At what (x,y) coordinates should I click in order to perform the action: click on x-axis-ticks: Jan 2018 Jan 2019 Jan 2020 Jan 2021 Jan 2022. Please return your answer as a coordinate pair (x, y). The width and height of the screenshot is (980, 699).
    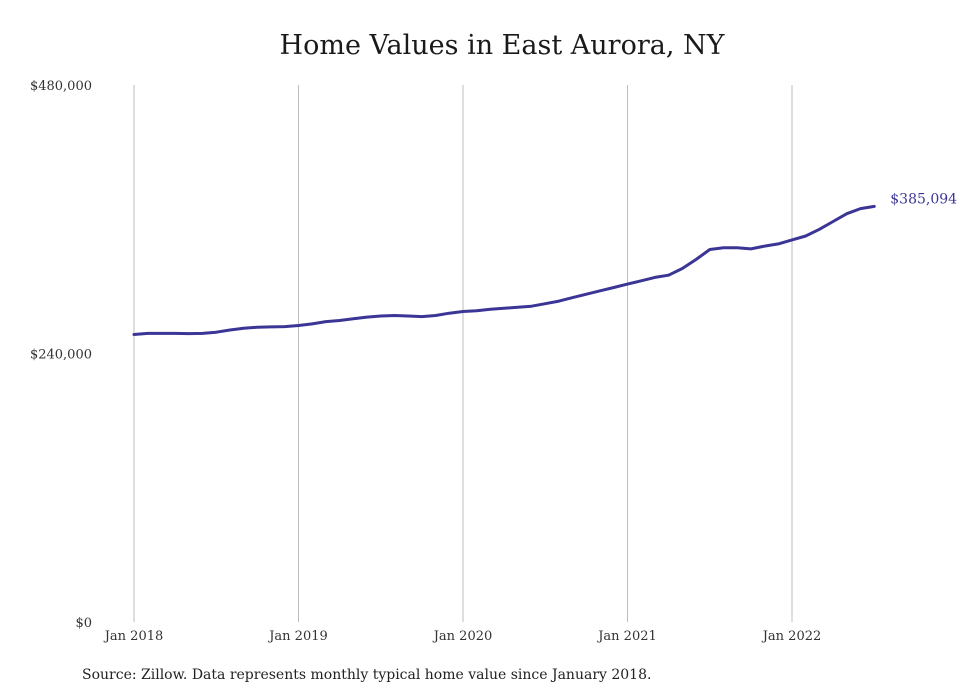
    Looking at the image, I should click on (462, 636).